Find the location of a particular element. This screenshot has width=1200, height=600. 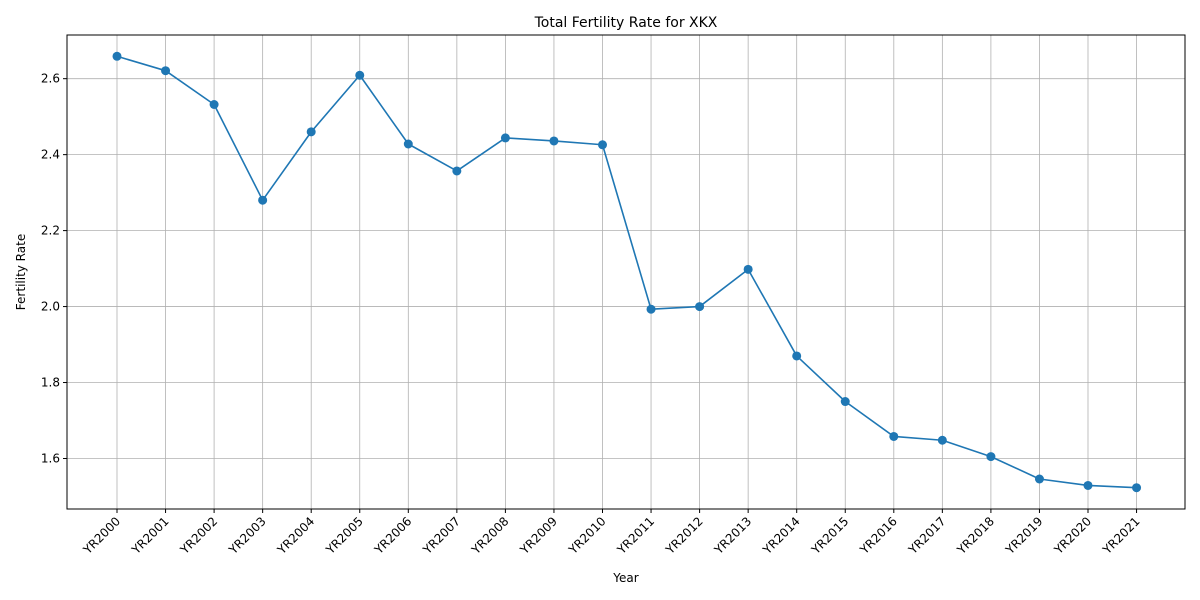

x-tick-label: YR2021 is located at coordinates (1120, 535).